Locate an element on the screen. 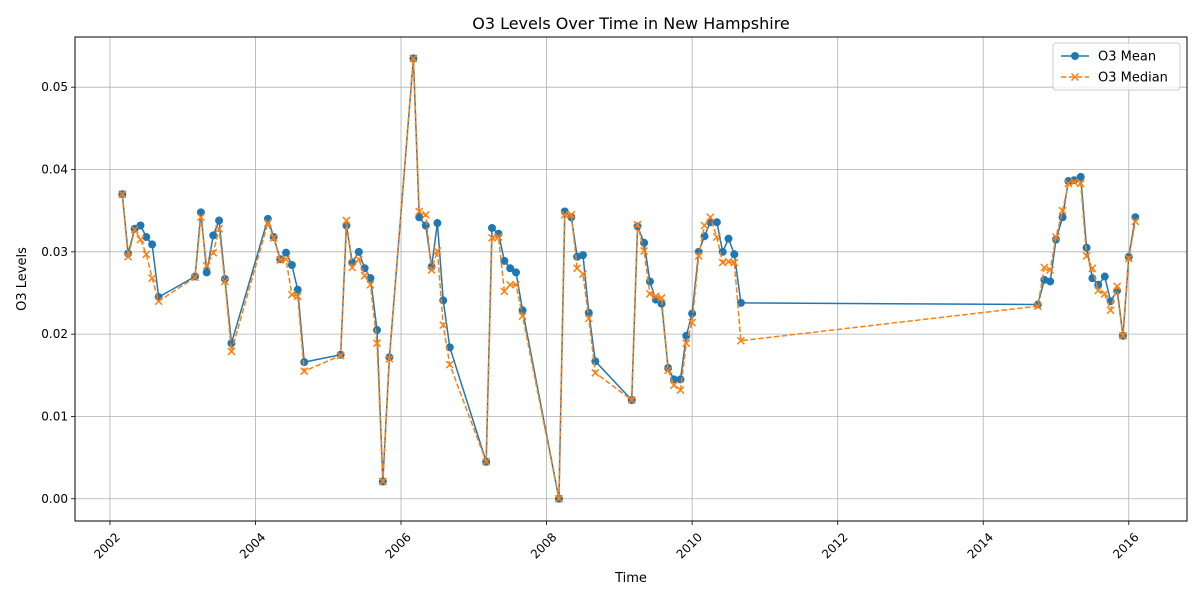  x-tick-label: 2002 is located at coordinates (106, 545).